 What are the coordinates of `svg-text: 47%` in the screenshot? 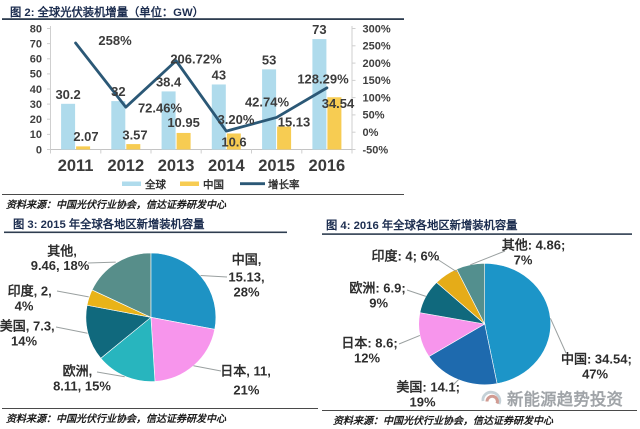 It's located at (595, 374).